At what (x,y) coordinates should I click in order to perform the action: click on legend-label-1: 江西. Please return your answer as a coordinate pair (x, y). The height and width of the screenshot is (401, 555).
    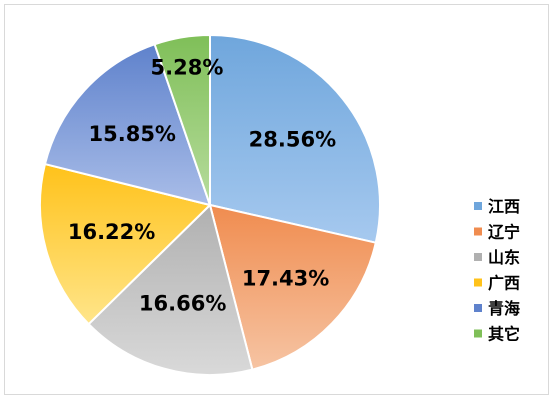
    Looking at the image, I should click on (504, 206).